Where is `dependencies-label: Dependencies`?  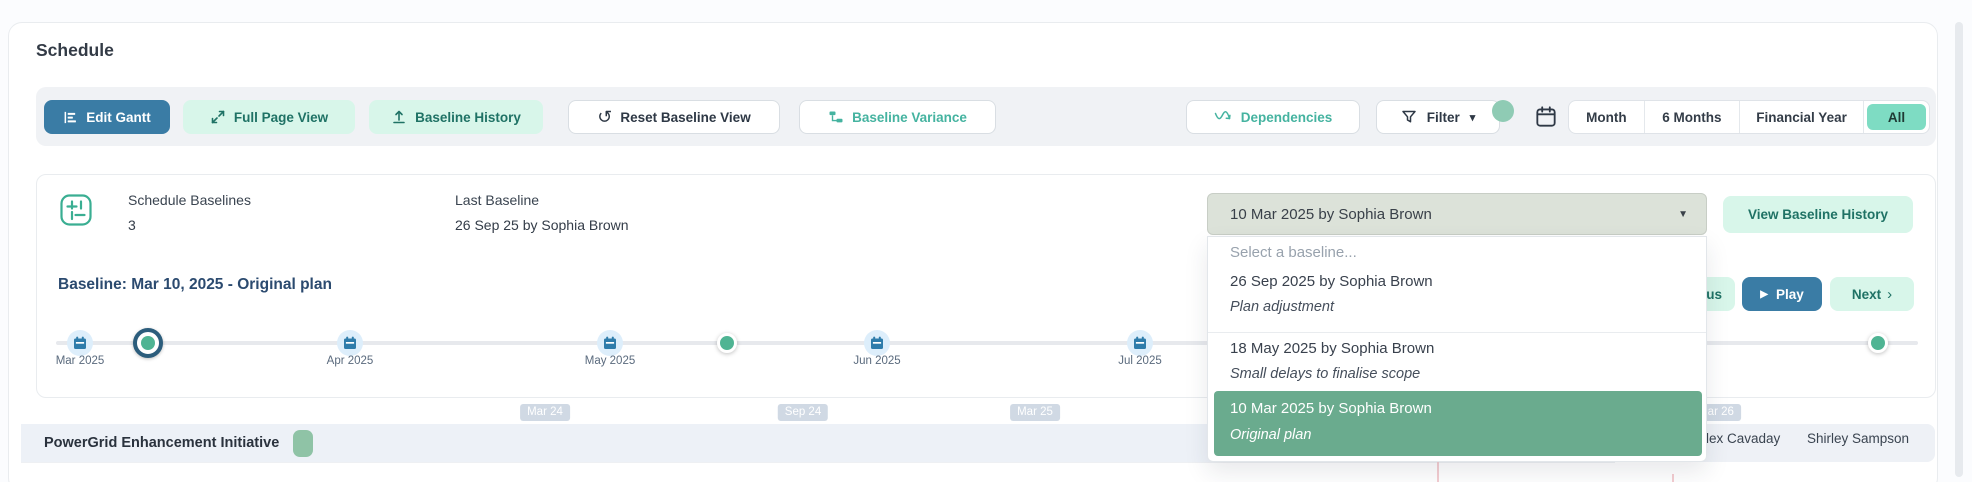 dependencies-label: Dependencies is located at coordinates (1286, 117).